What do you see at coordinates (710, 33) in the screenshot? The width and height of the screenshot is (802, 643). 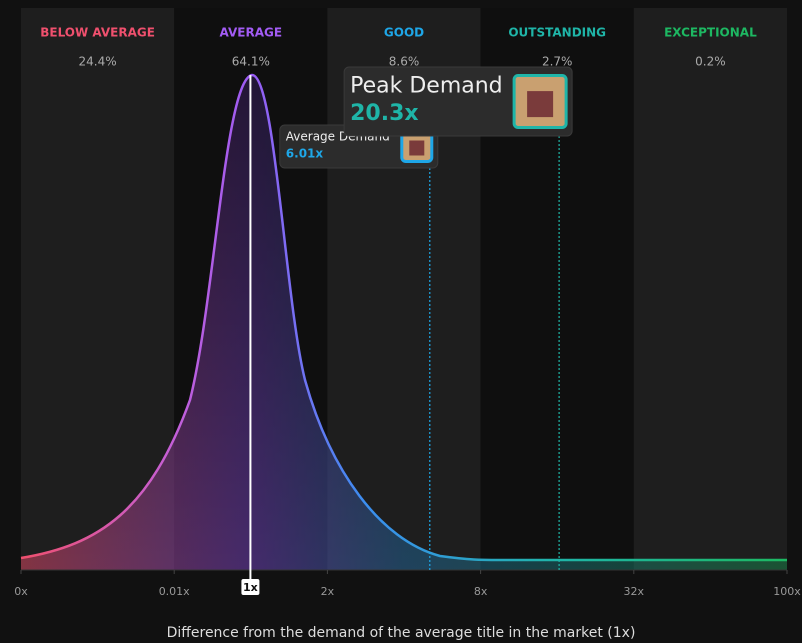 I see `band-name: EXCEPTIONAL` at bounding box center [710, 33].